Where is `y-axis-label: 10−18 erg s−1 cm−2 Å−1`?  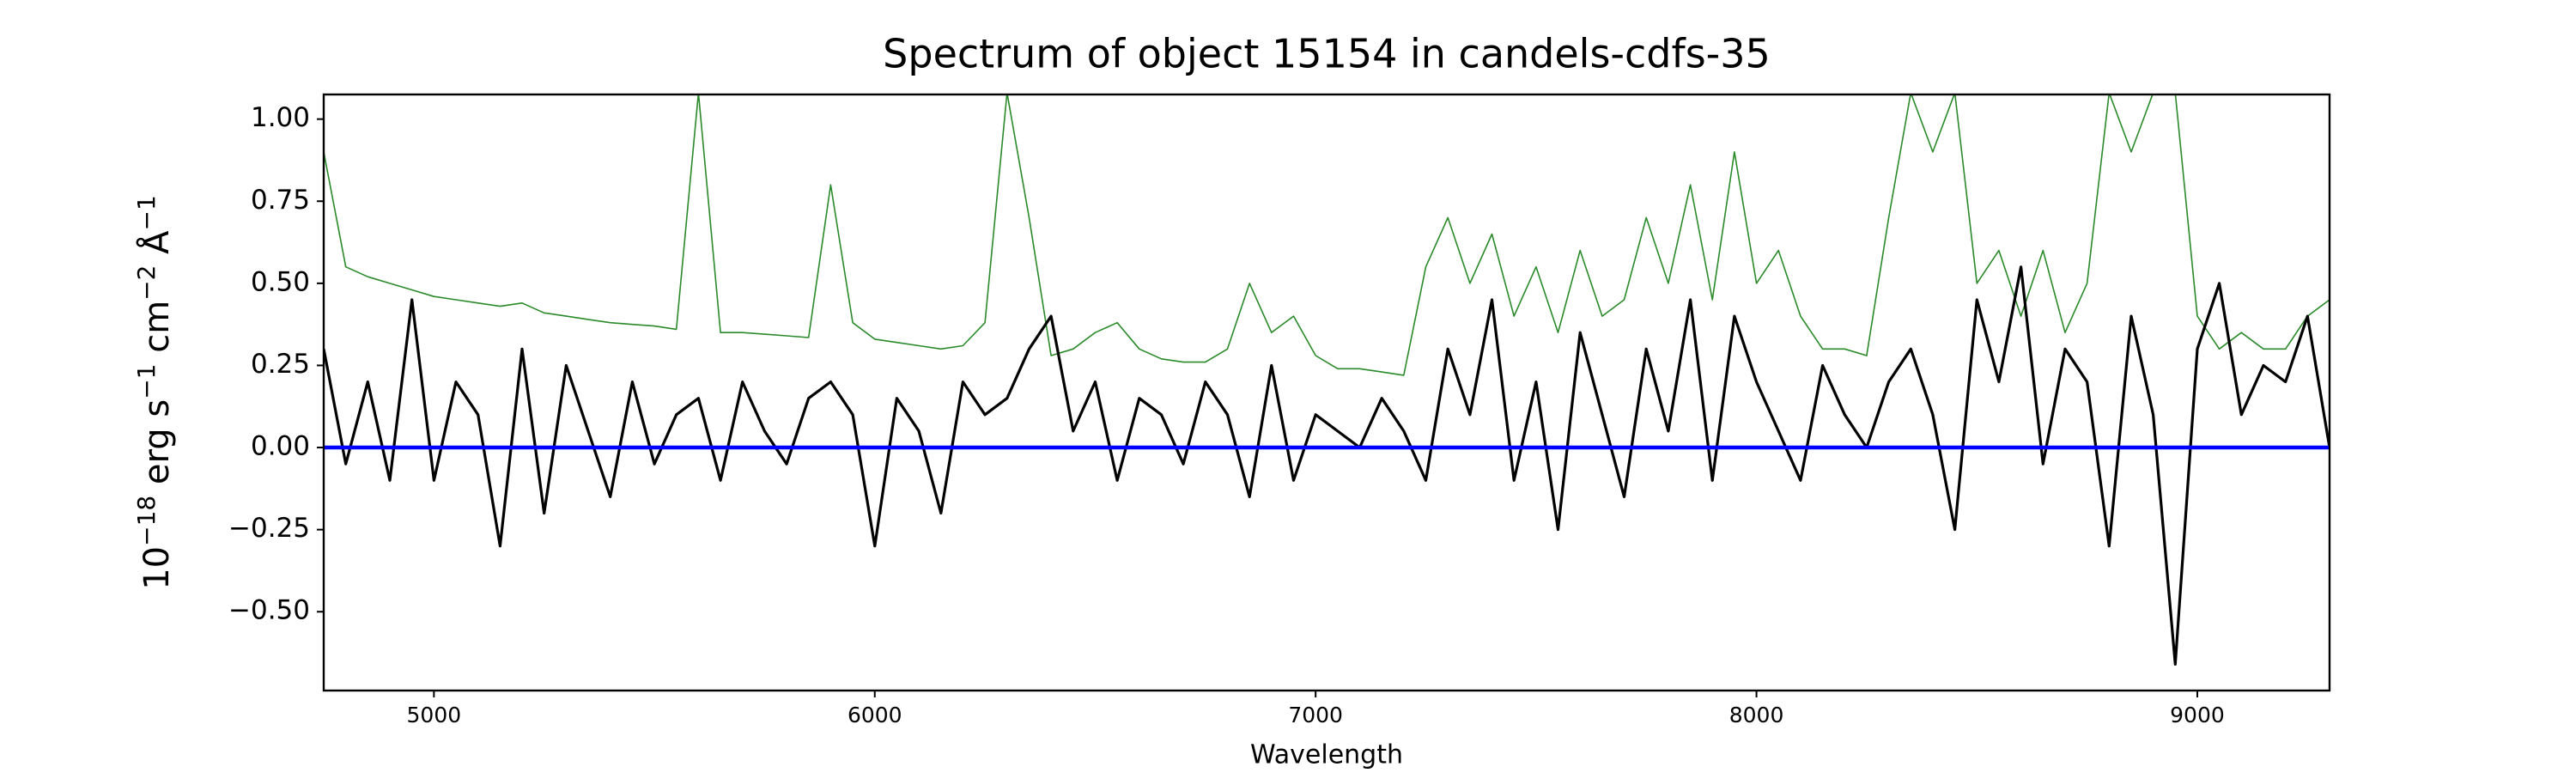
y-axis-label: 10−18 erg s−1 cm−2 Å−1 is located at coordinates (154, 392).